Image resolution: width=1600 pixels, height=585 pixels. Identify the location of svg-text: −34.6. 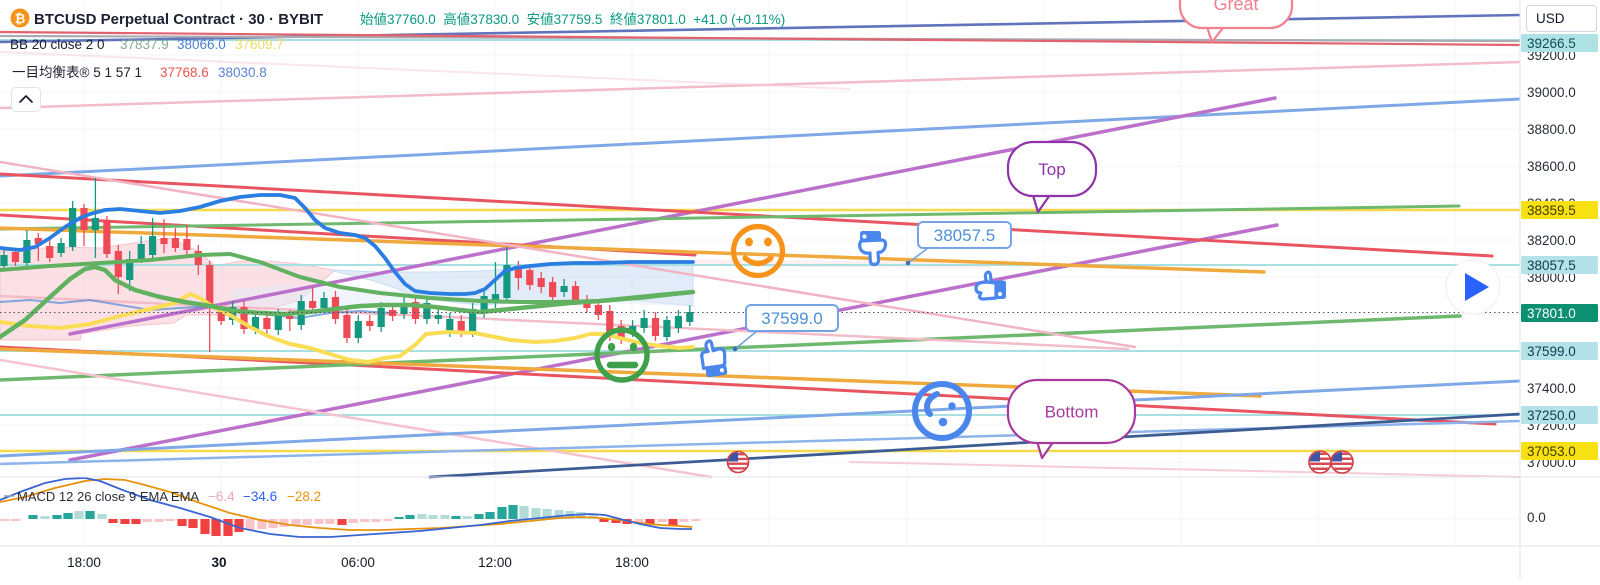
(260, 496).